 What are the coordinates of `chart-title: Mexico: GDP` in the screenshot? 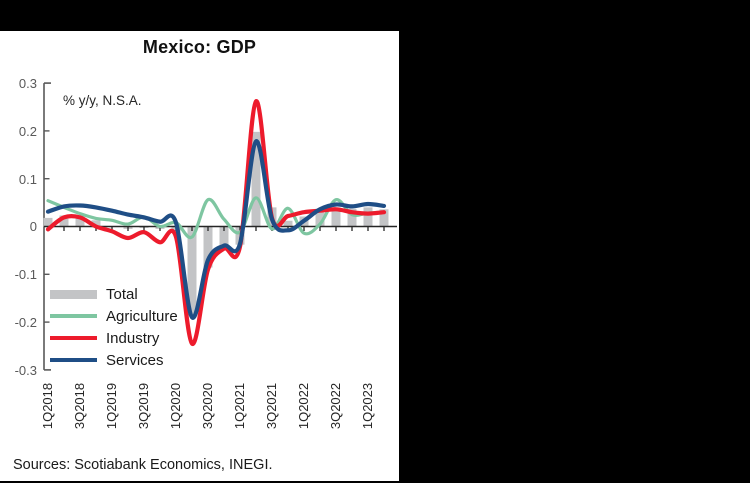 It's located at (199, 47).